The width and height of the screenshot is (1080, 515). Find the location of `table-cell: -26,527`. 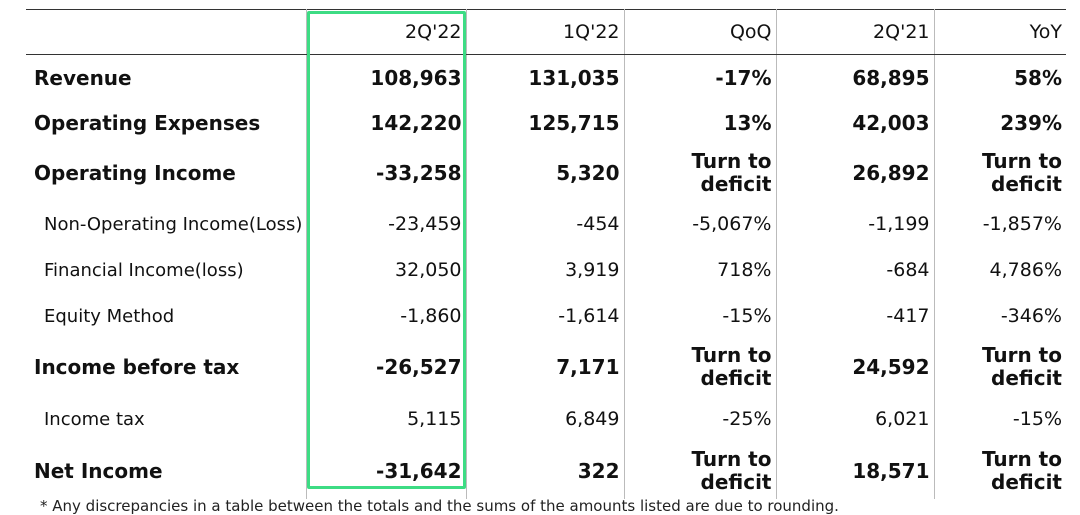

table-cell: -26,527 is located at coordinates (386, 367).